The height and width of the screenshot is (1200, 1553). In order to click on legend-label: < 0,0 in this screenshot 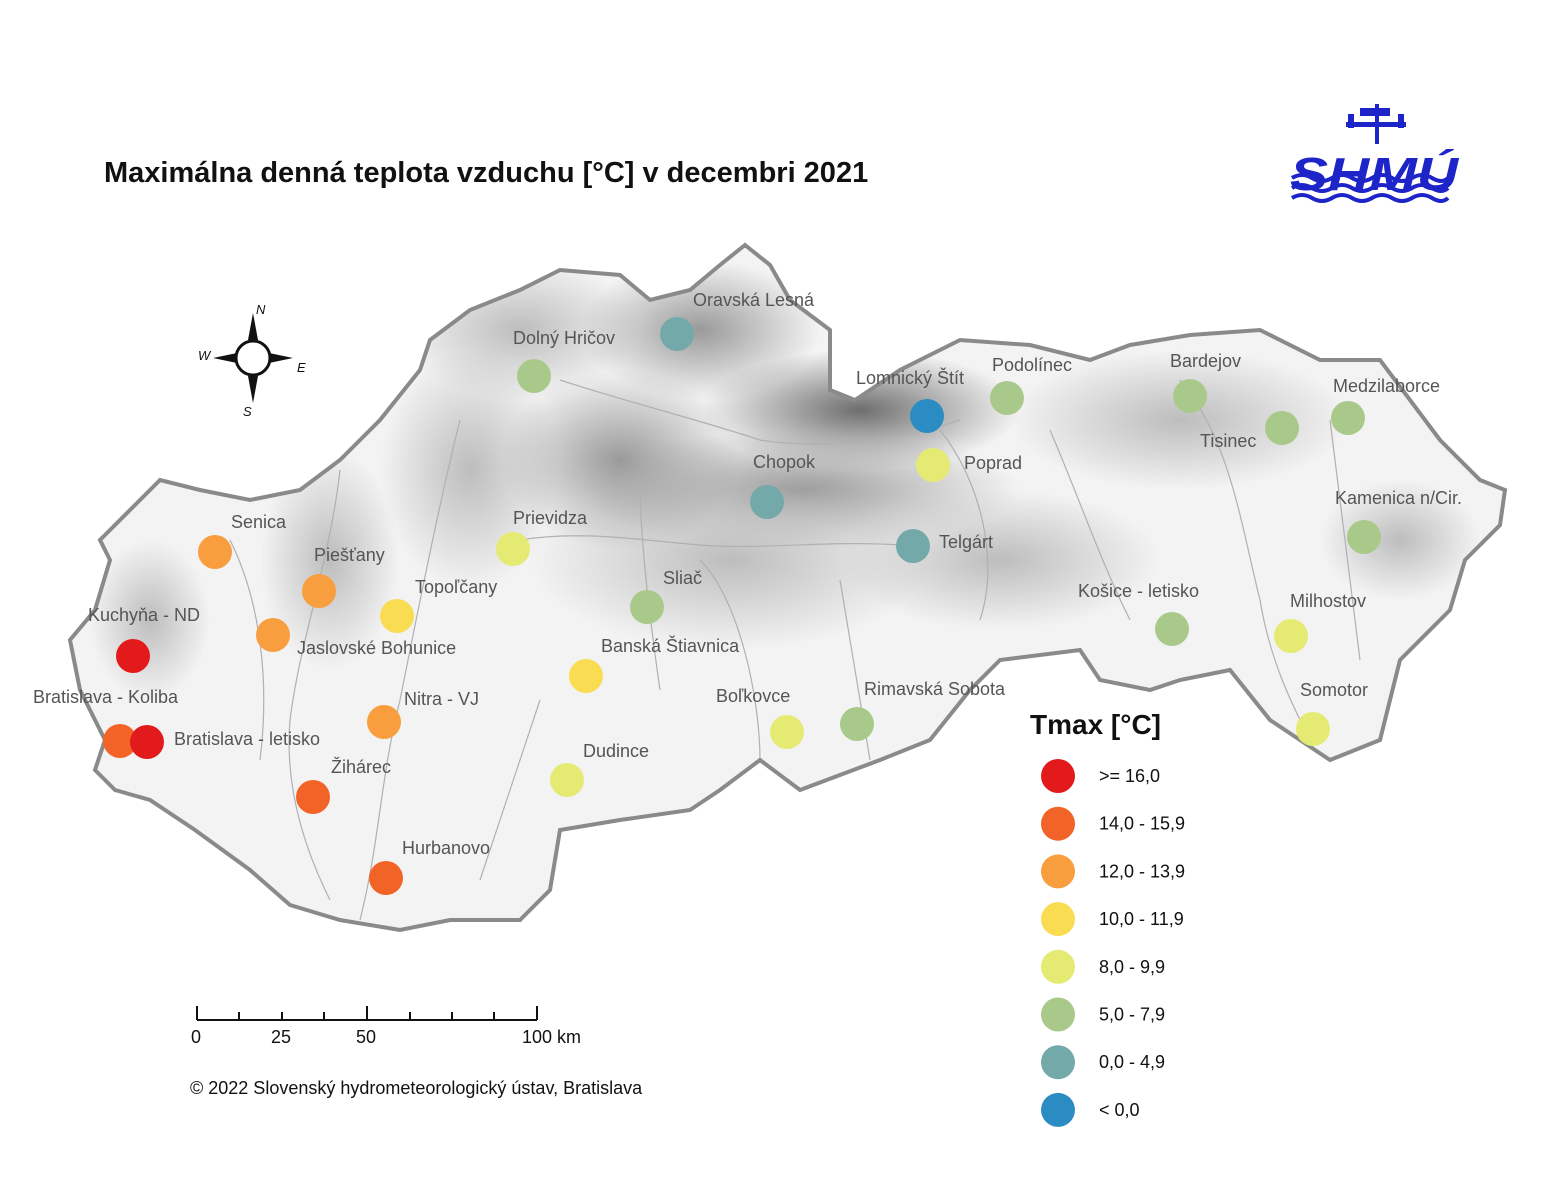, I will do `click(1119, 1110)`.